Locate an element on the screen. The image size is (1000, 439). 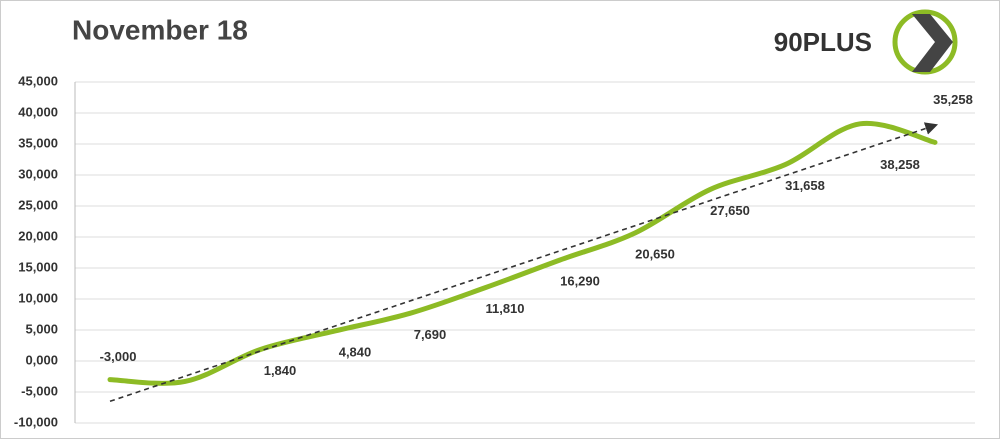
y-tick-label: 15,000 is located at coordinates (38, 266).